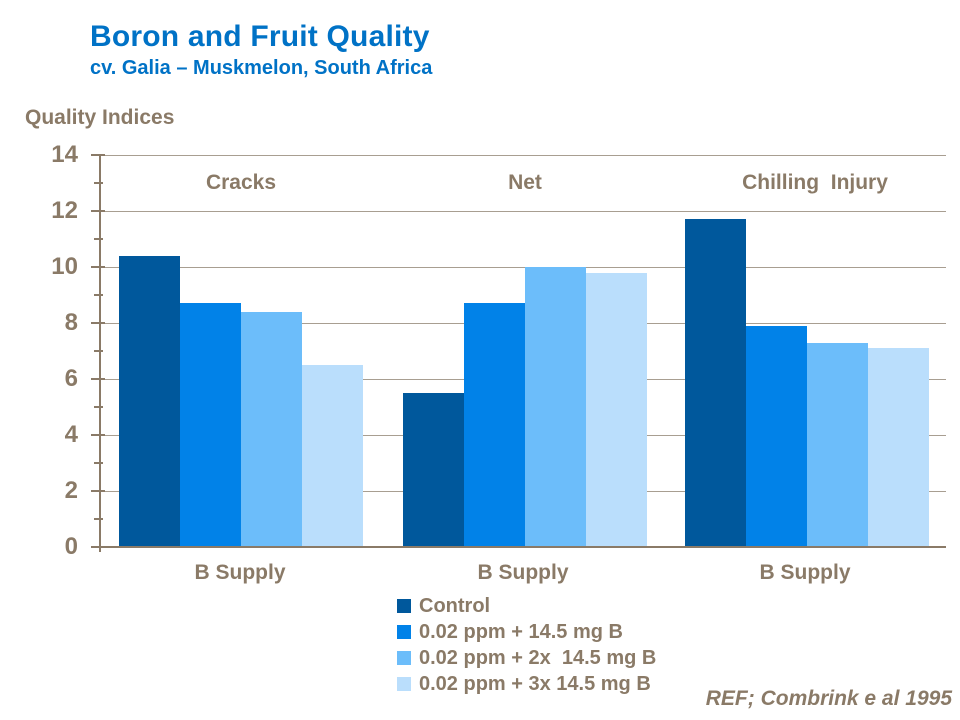 This screenshot has height=720, width=960. I want to click on y-tick-label: 12, so click(64, 210).